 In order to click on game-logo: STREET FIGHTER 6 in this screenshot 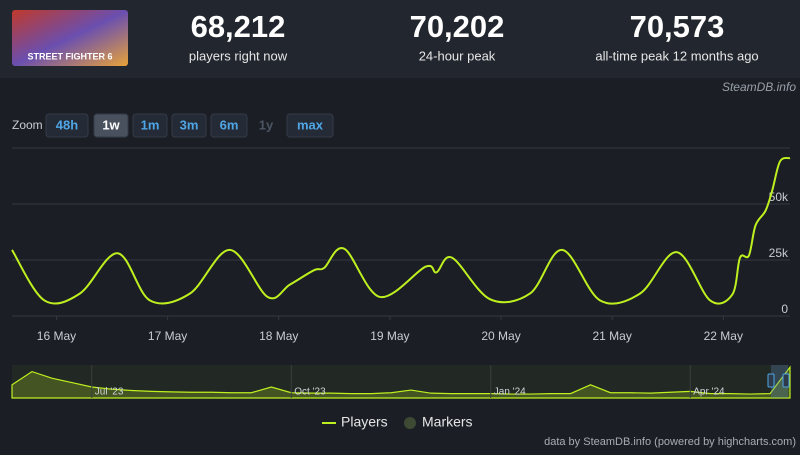, I will do `click(69, 56)`.